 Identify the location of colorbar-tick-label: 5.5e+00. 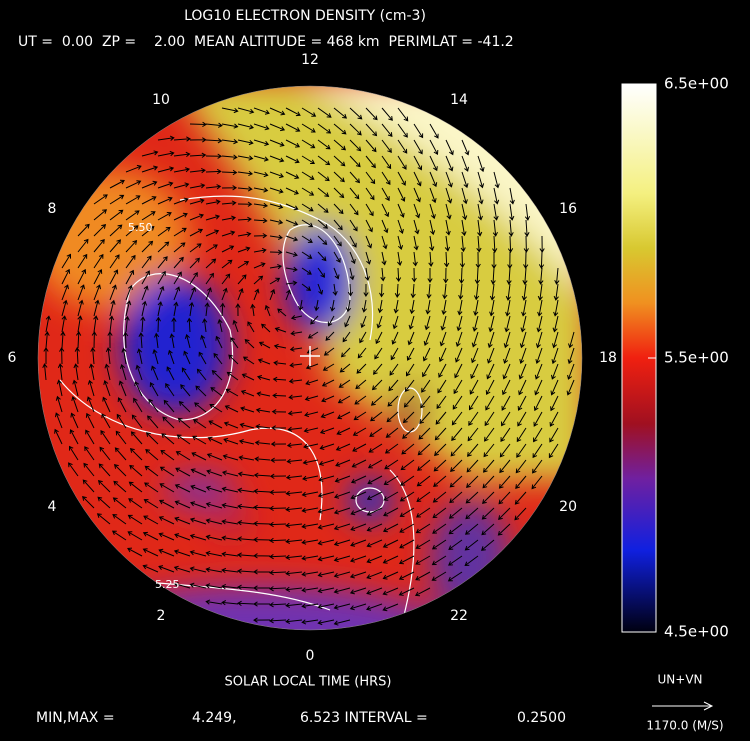
(696, 358).